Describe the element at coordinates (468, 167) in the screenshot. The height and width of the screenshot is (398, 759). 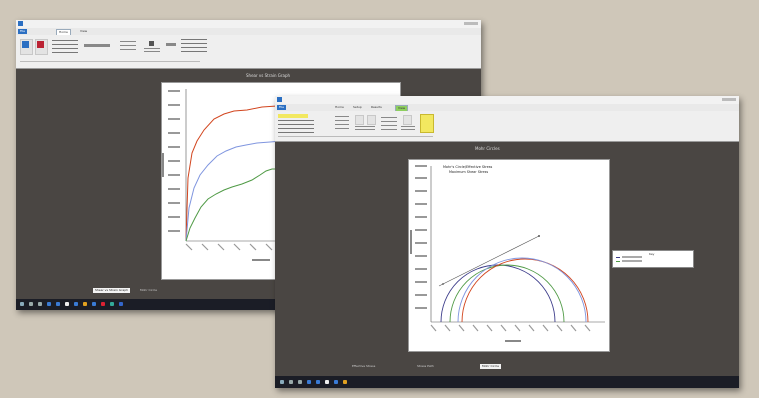
I see `plot-title-line-1: Mohr's Circle/Effective Stress` at that location.